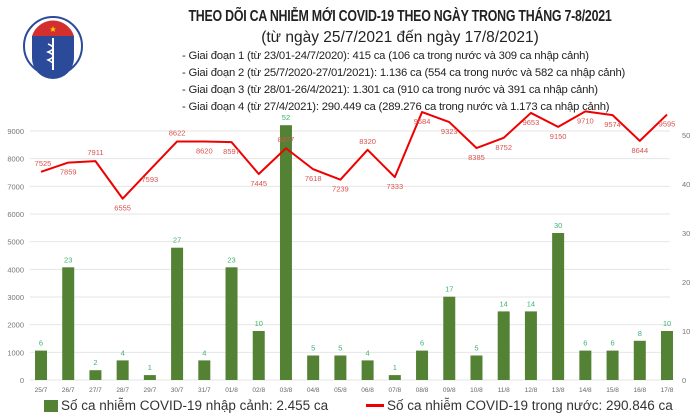  What do you see at coordinates (640, 333) in the screenshot?
I see `bar-data-label: 8` at bounding box center [640, 333].